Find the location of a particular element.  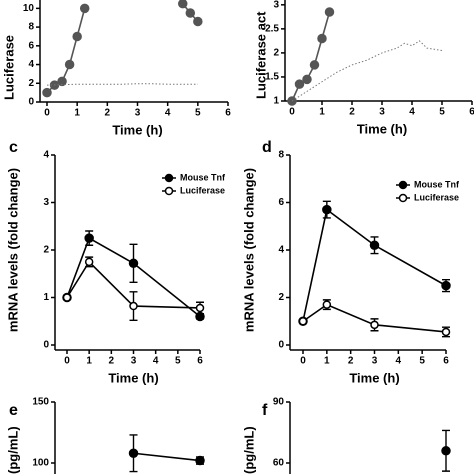

y-tick-label: 1.5 is located at coordinates (272, 77).